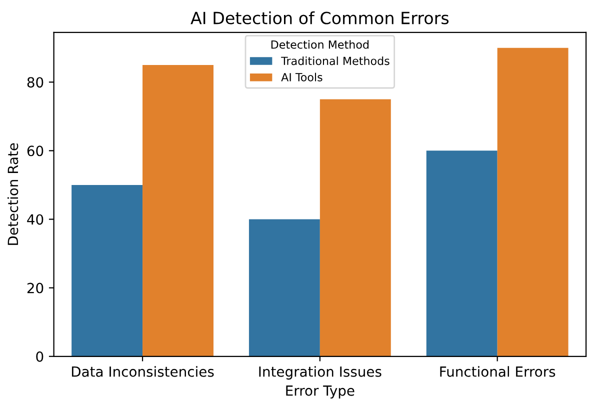 Image resolution: width=598 pixels, height=405 pixels. I want to click on y-tick-label: 0, so click(40, 356).